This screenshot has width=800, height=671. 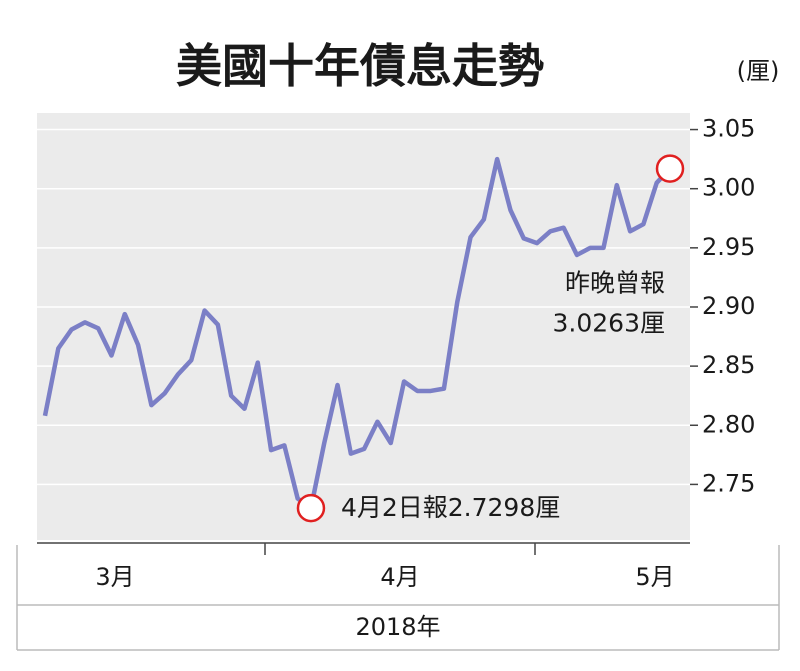 What do you see at coordinates (728, 129) in the screenshot?
I see `y-tick-label: 3.05` at bounding box center [728, 129].